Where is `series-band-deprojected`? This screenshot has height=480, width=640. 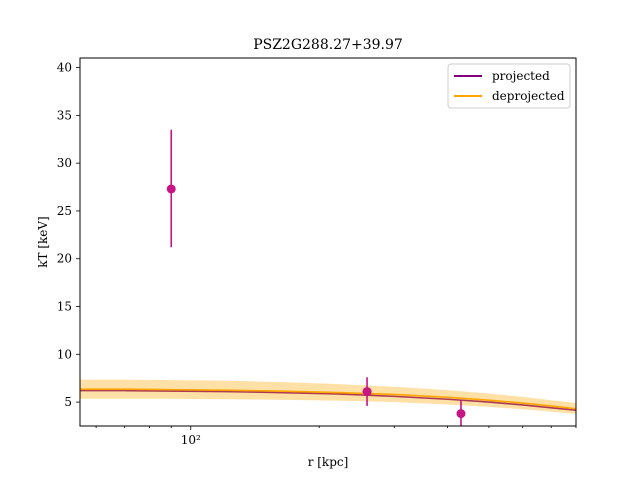 series-band-deprojected is located at coordinates (328, 397).